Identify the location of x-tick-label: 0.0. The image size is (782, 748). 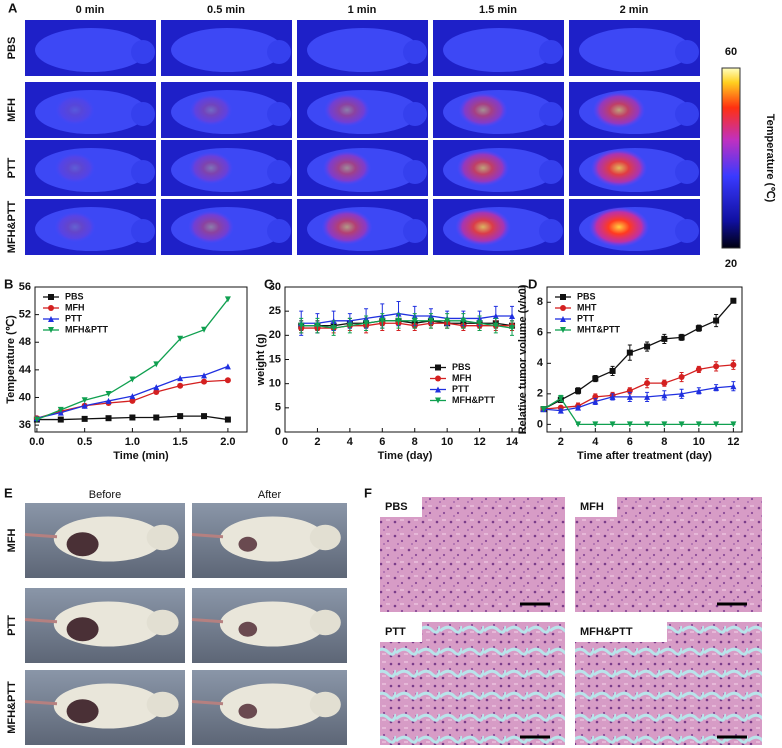
(36, 442).